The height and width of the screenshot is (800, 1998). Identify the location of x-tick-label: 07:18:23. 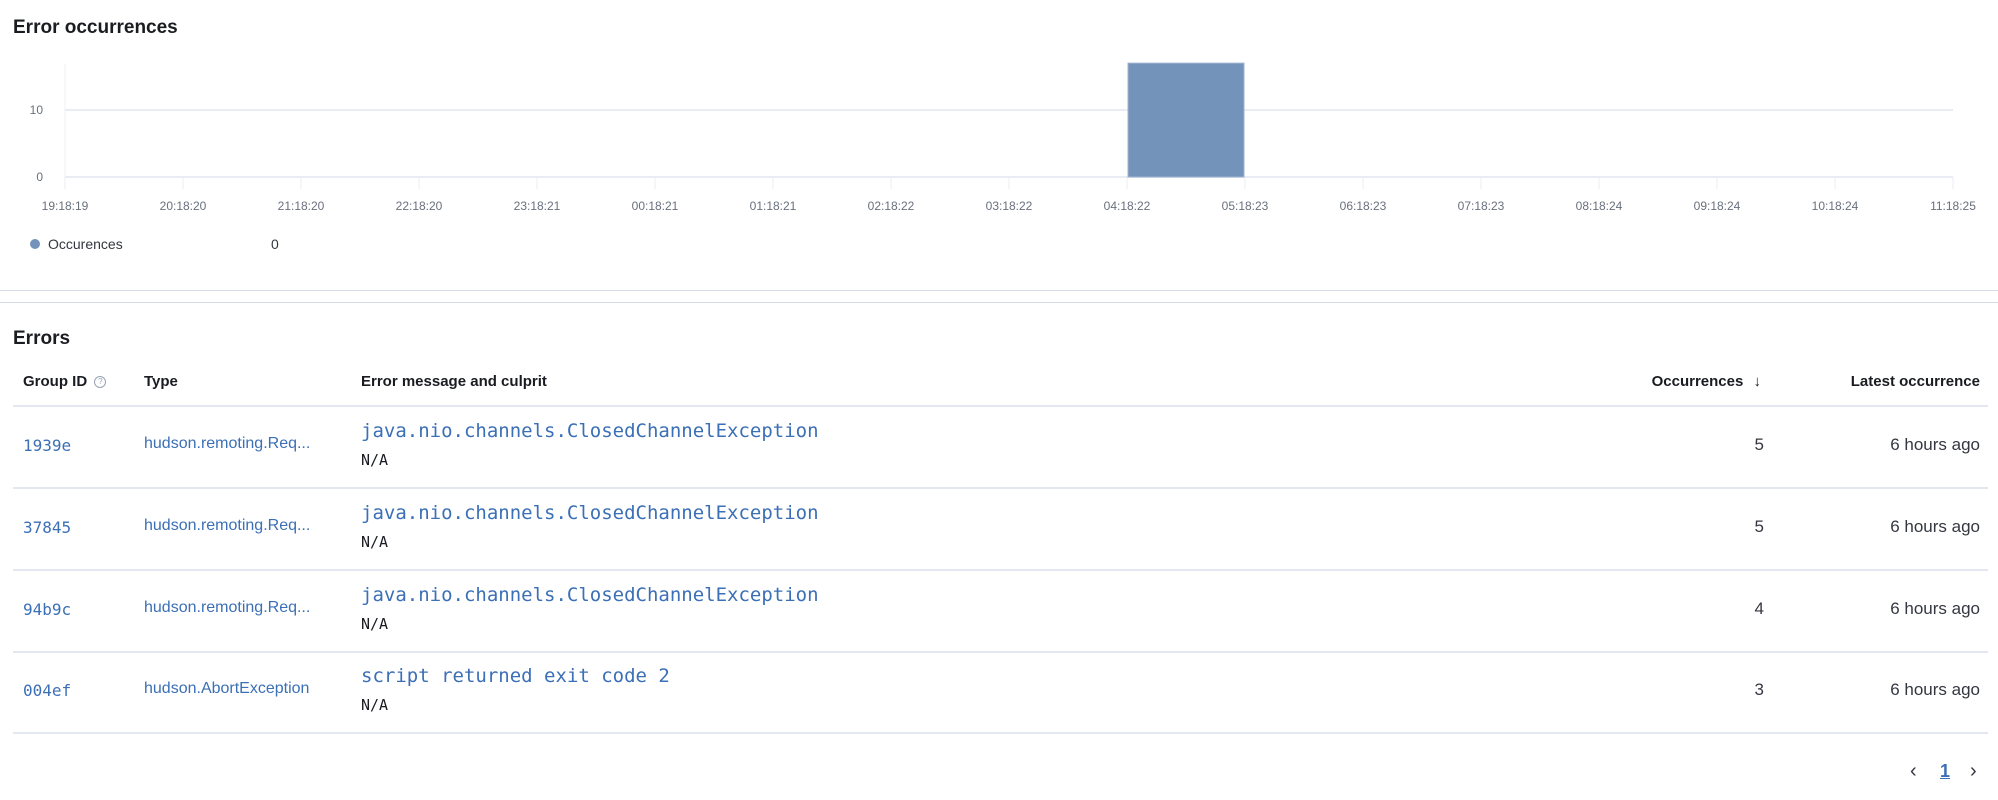
(1481, 206).